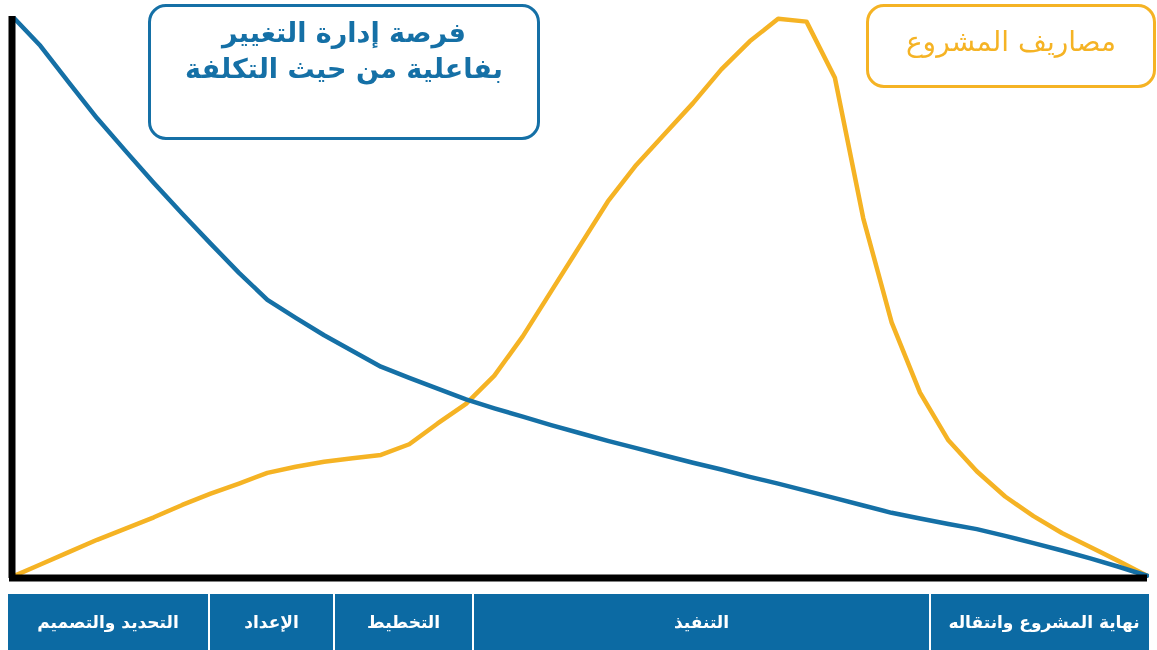 The width and height of the screenshot is (1157, 650). What do you see at coordinates (1011, 46) in the screenshot?
I see `callout-box: مصاريف المشروع` at bounding box center [1011, 46].